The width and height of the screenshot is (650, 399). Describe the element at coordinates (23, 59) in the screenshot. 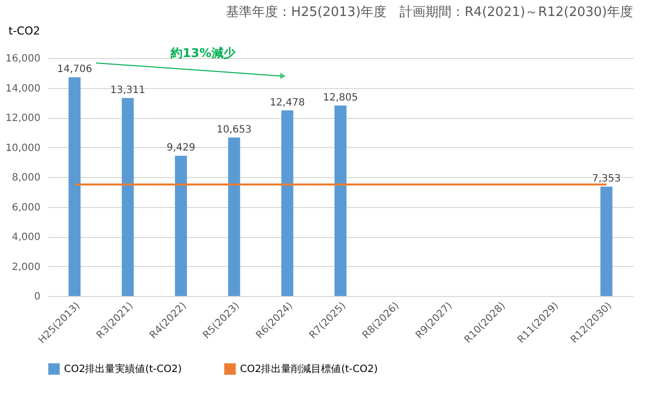

I see `y-tick-label: 16,000` at that location.